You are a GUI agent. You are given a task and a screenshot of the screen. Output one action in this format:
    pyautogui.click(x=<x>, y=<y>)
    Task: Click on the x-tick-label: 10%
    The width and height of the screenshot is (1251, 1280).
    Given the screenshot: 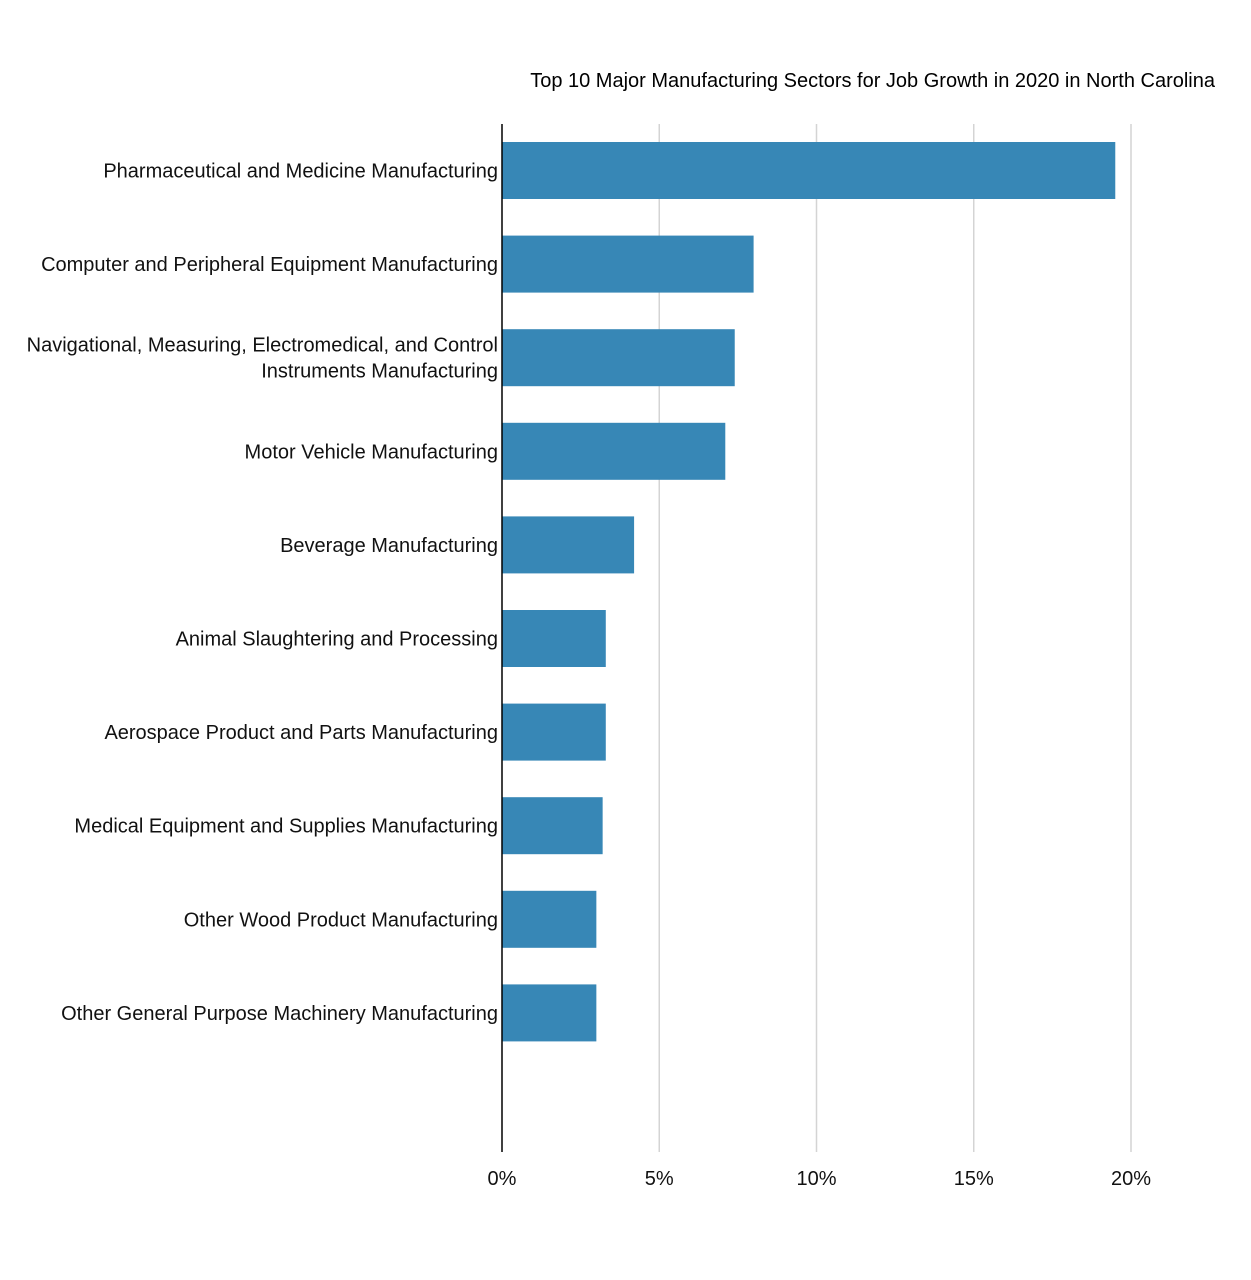 What is the action you would take?
    pyautogui.click(x=816, y=1179)
    